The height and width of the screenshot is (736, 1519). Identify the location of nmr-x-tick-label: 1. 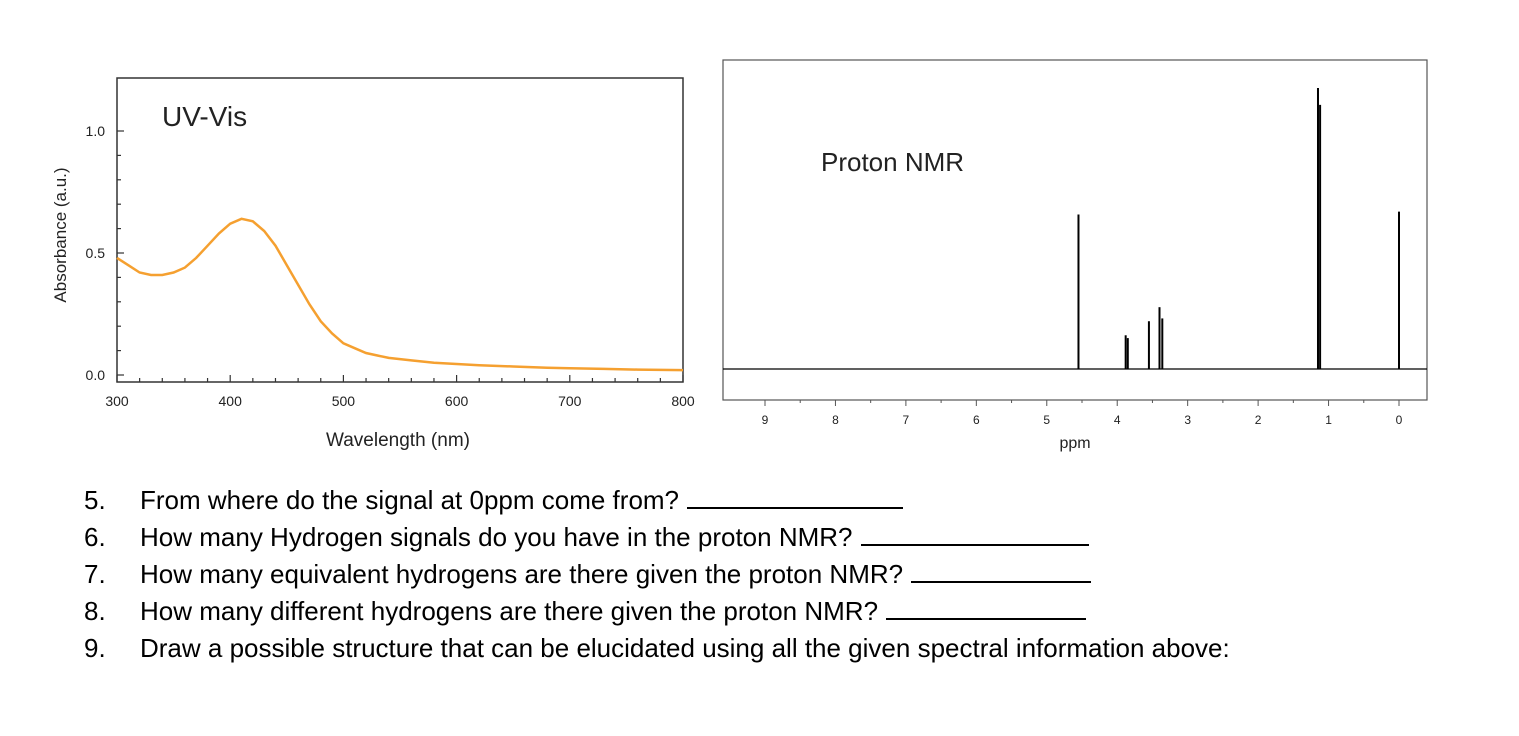
(1328, 420).